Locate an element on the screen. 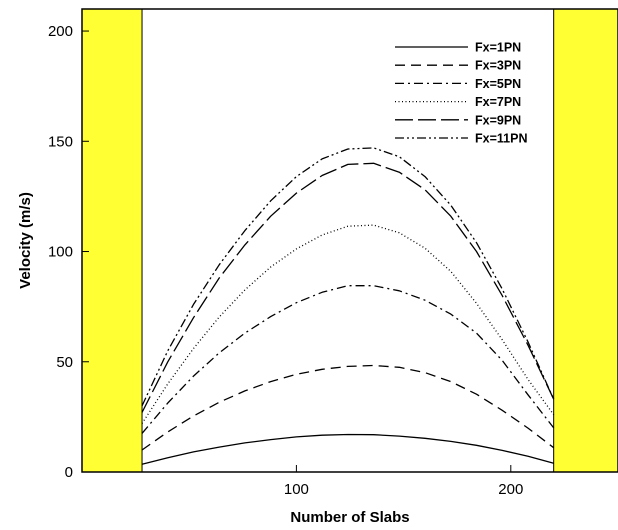 Image resolution: width=618 pixels, height=530 pixels. legend-label-1: Fx=1PN is located at coordinates (498, 48).